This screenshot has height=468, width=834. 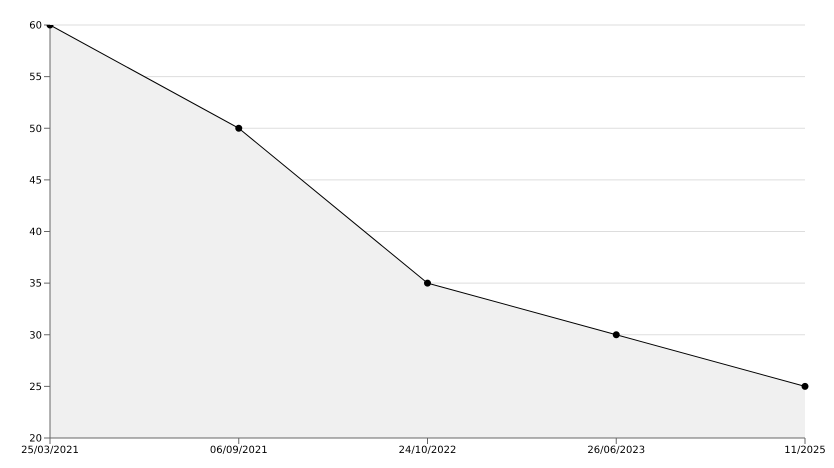 What do you see at coordinates (35, 26) in the screenshot?
I see `y-tick-label: 60` at bounding box center [35, 26].